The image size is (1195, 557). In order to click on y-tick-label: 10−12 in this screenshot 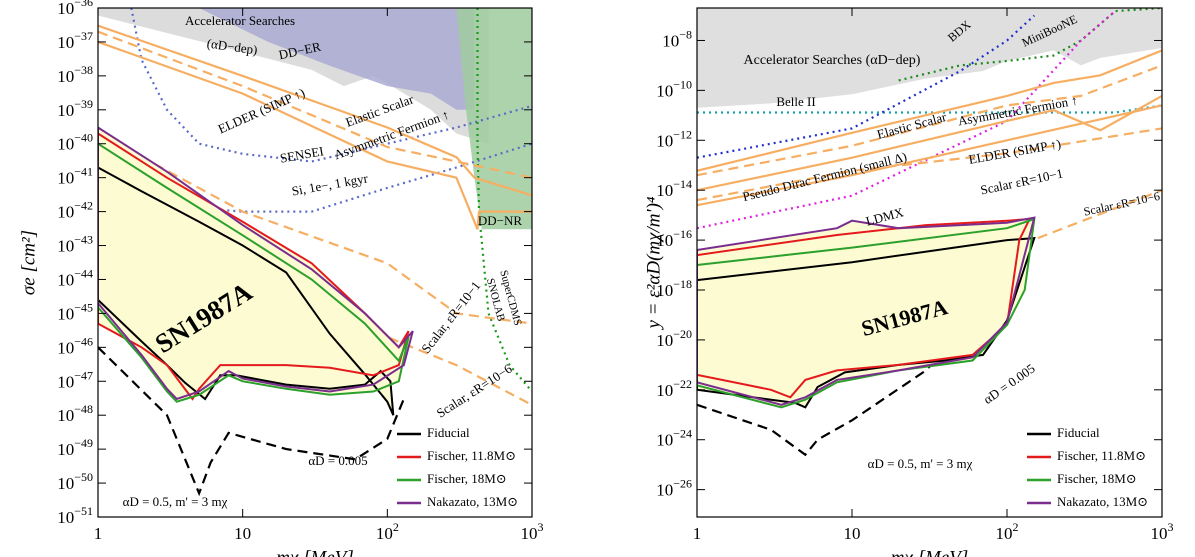, I will do `click(674, 138)`.